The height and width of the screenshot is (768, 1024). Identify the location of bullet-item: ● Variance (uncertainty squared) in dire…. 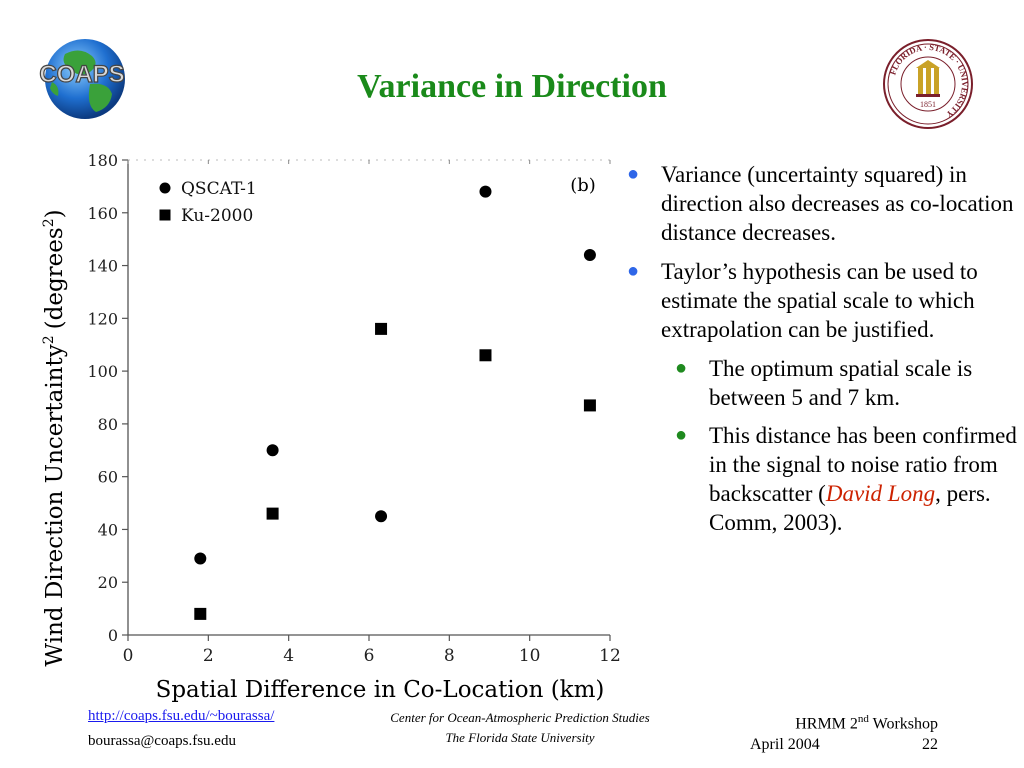
(822, 203).